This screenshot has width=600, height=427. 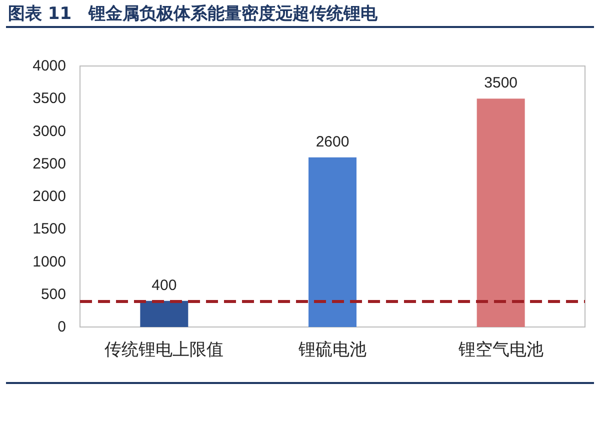 I want to click on y-tick-label: 1500, so click(x=49, y=229).